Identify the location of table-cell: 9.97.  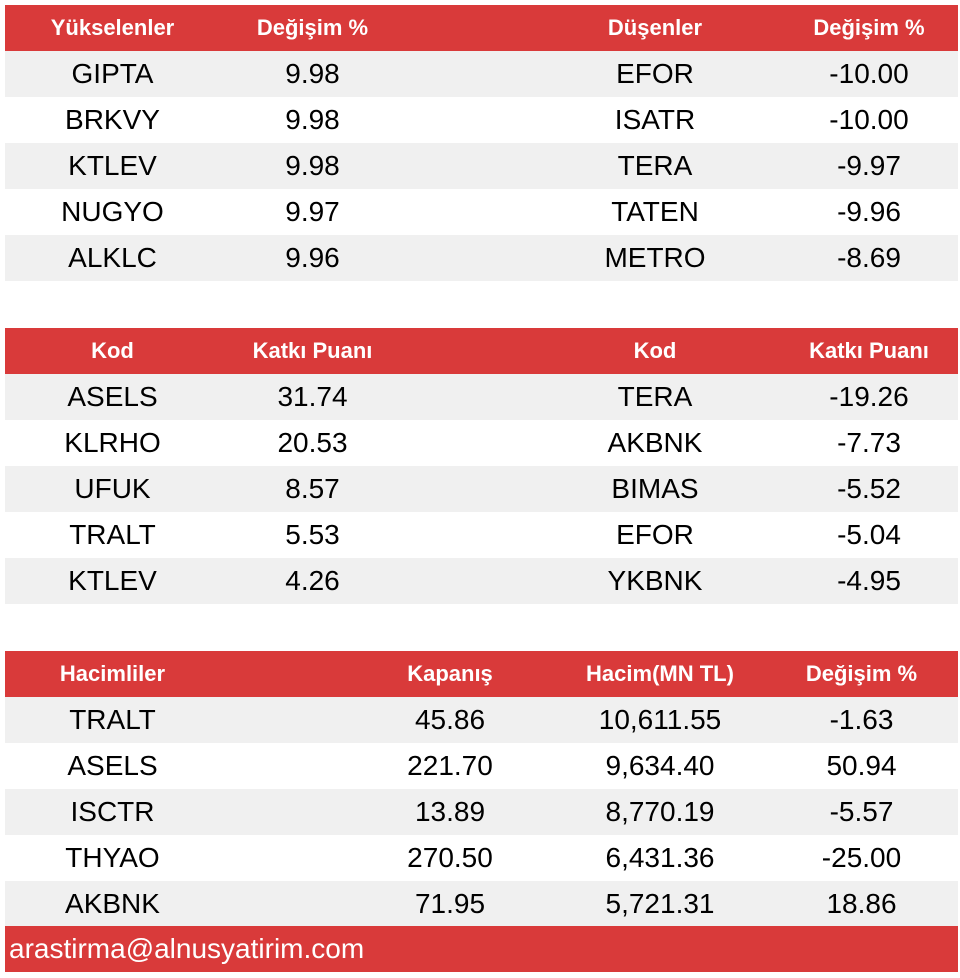
(312, 211).